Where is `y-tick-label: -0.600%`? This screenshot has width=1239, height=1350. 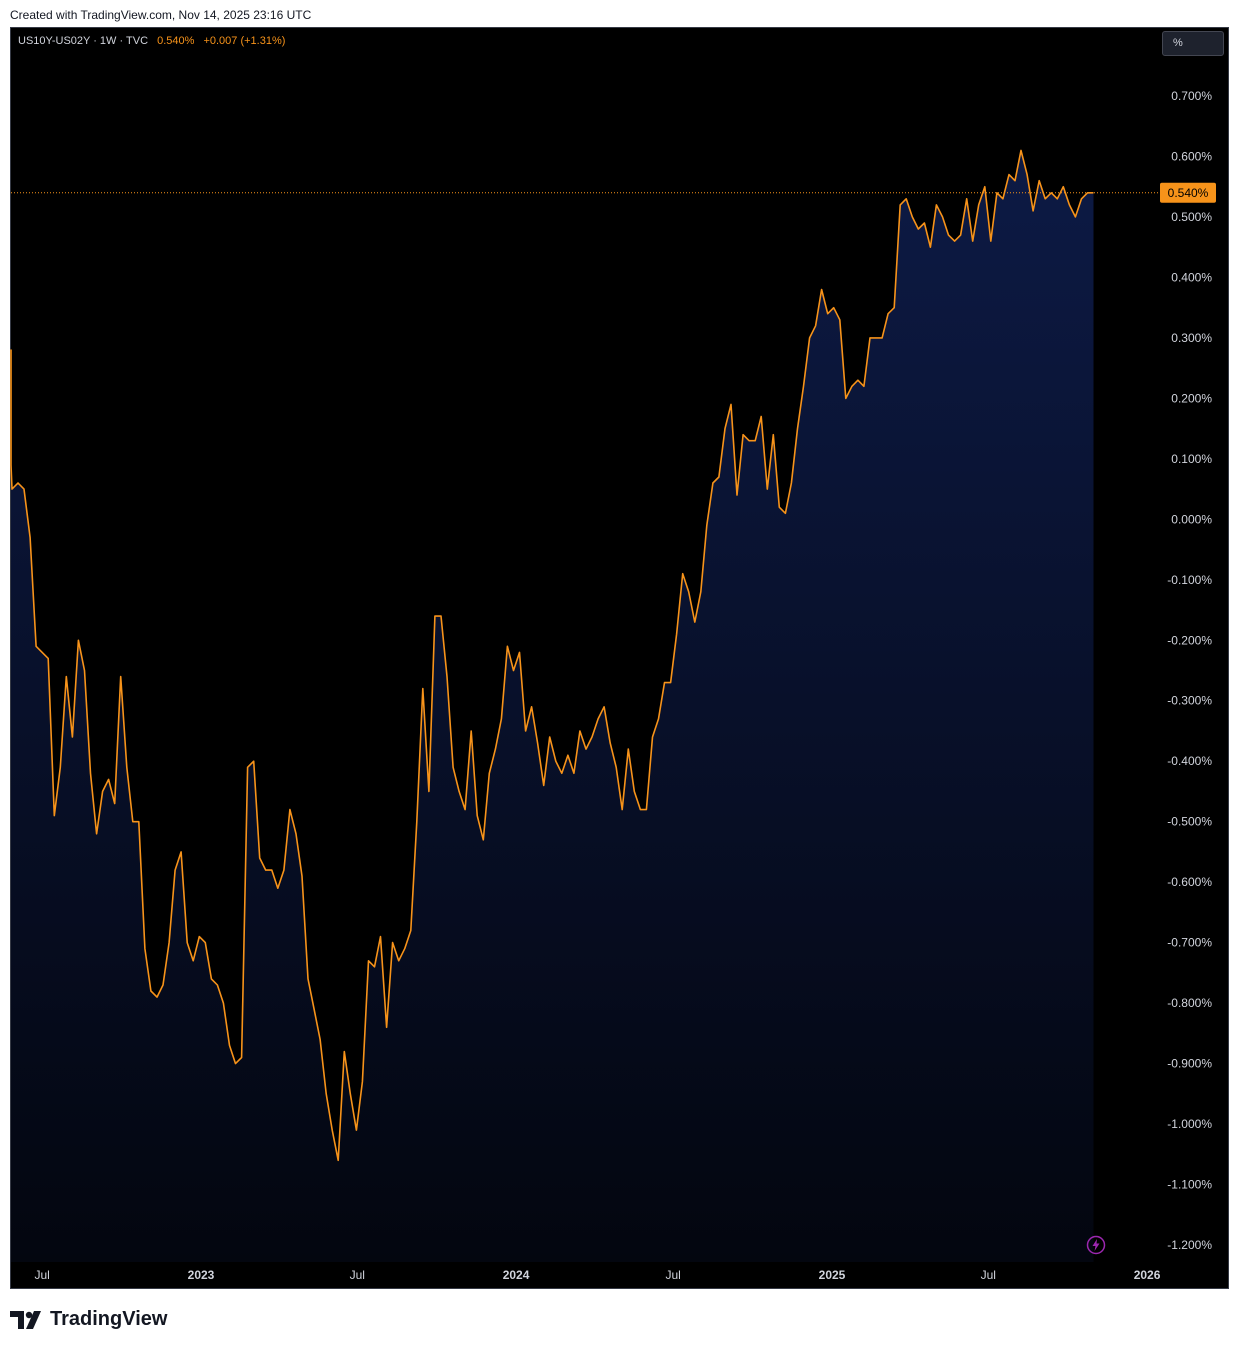 y-tick-label: -0.600% is located at coordinates (1189, 882).